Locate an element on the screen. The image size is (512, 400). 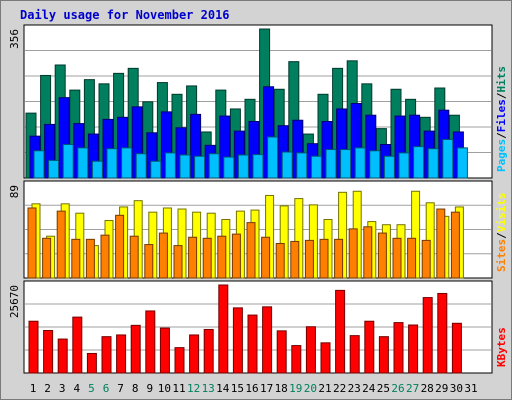
legend-kbytes: KBytes is located at coordinates (501, 347).